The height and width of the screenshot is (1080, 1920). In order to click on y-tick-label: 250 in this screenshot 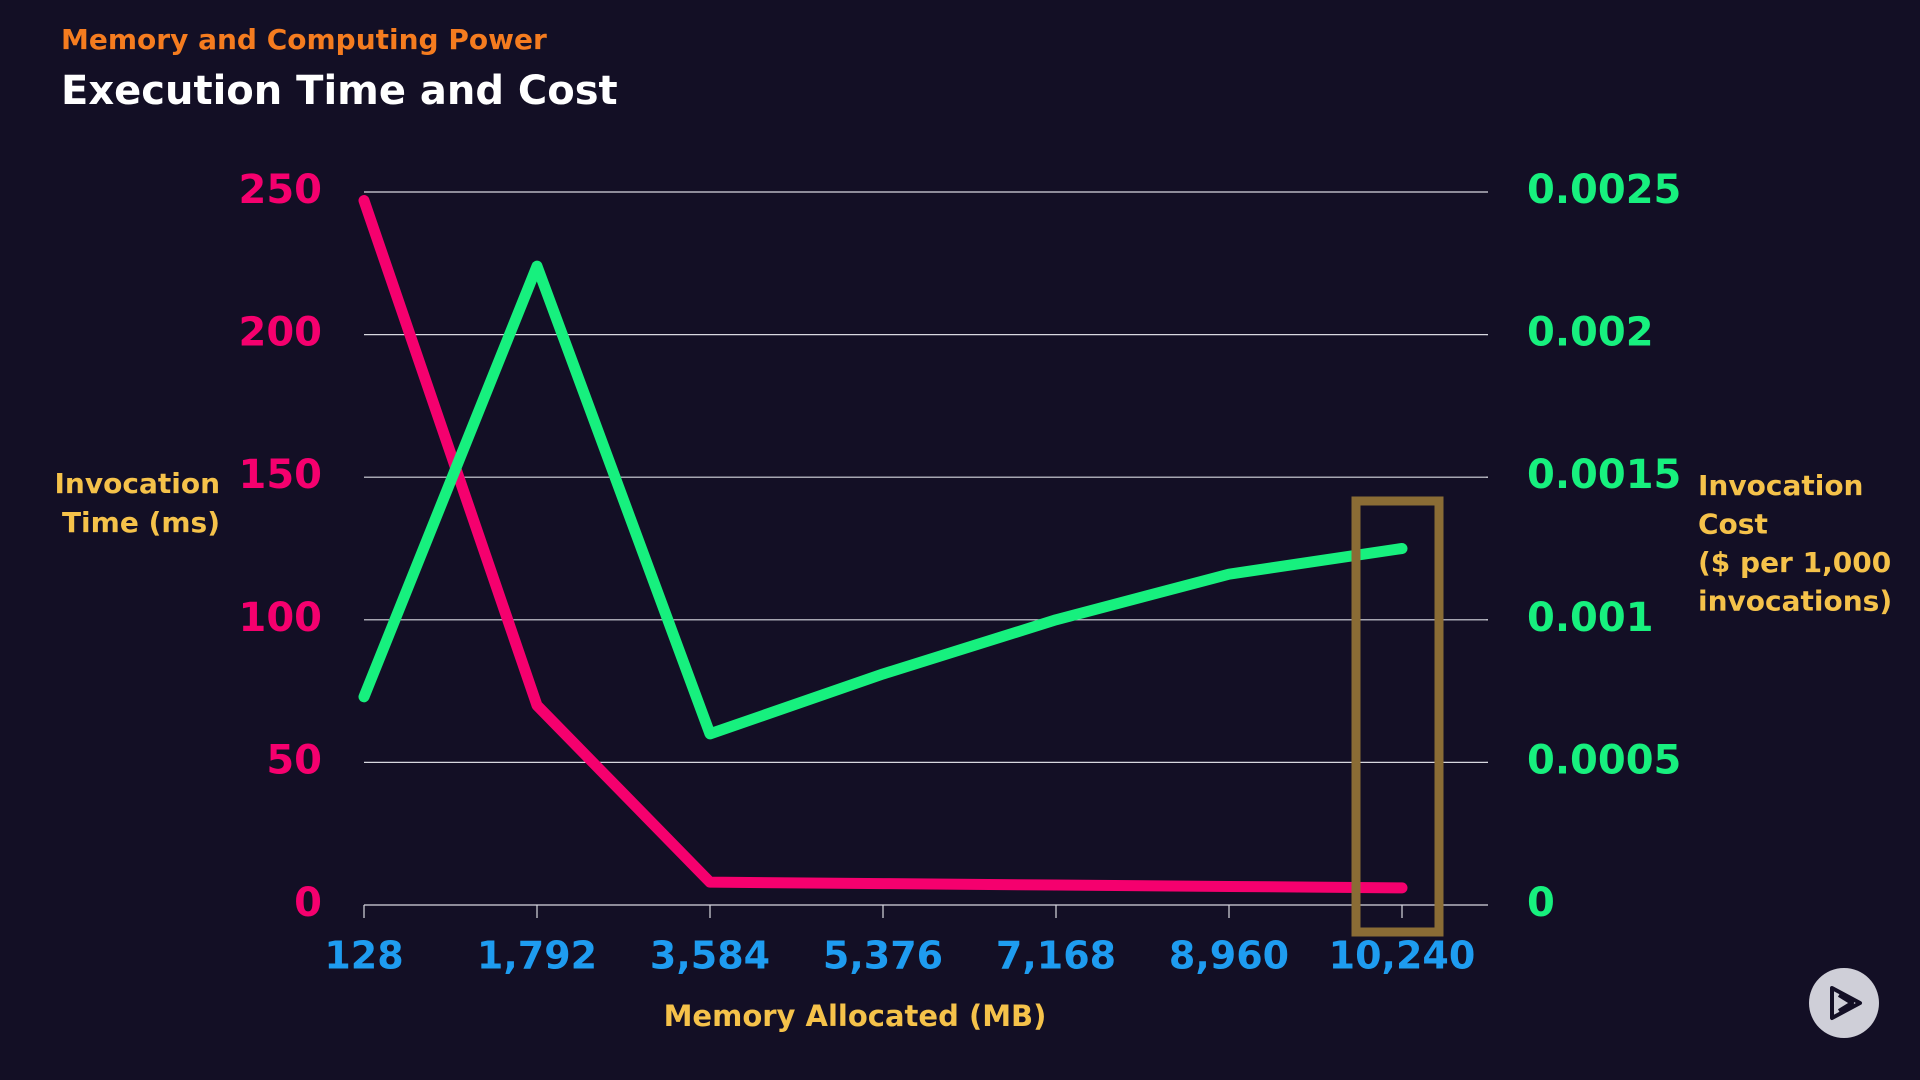, I will do `click(281, 190)`.